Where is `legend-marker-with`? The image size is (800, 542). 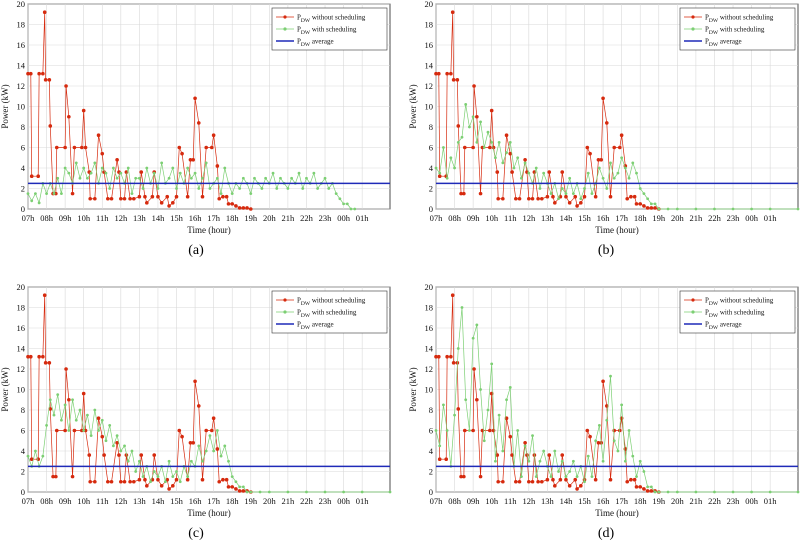 legend-marker-with is located at coordinates (285, 312).